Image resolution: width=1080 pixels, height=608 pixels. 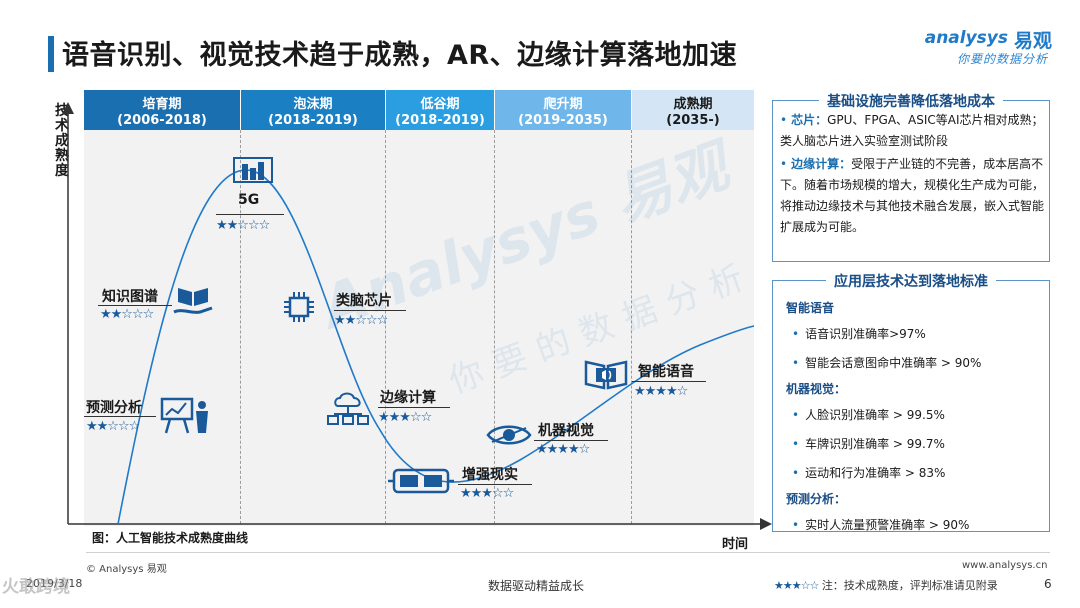 I want to click on page-title: 语音识别、视觉技术趋于成熟，AR、边缘计算落地加速, so click(x=400, y=55).